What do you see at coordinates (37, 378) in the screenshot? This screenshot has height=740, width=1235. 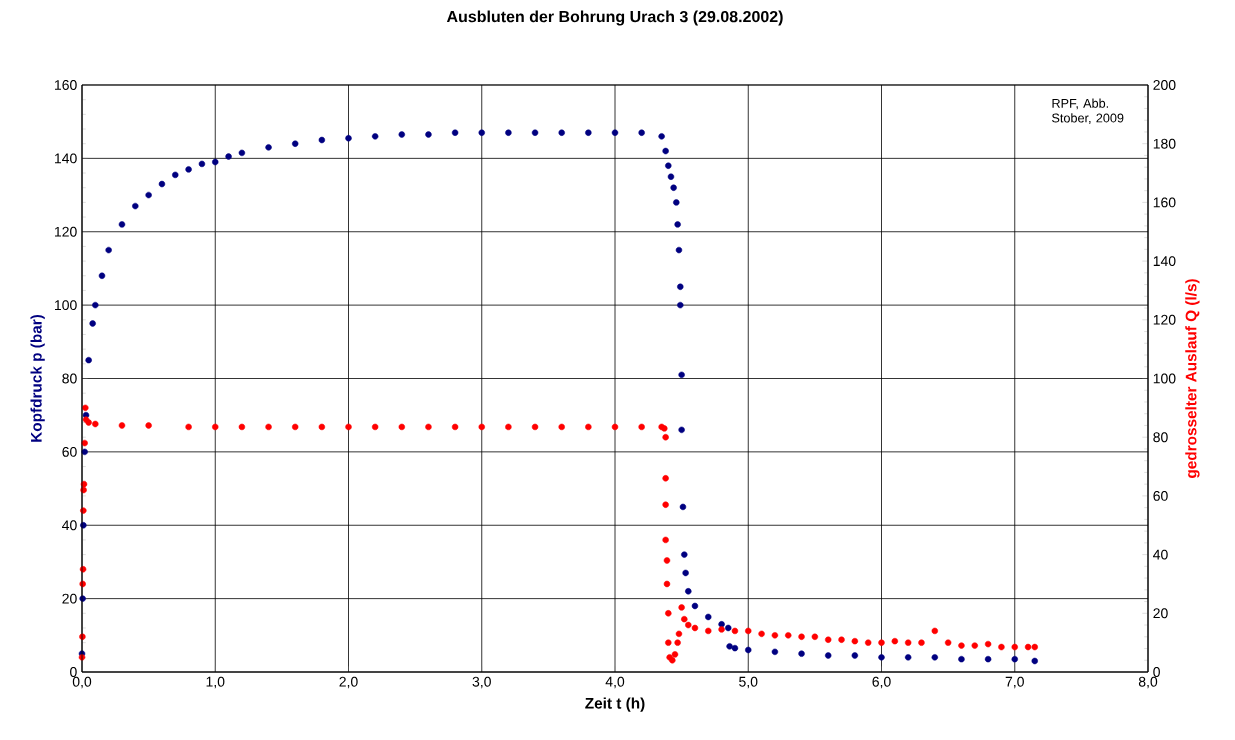 I see `y-axis-title: Kopfdruck p (bar)` at bounding box center [37, 378].